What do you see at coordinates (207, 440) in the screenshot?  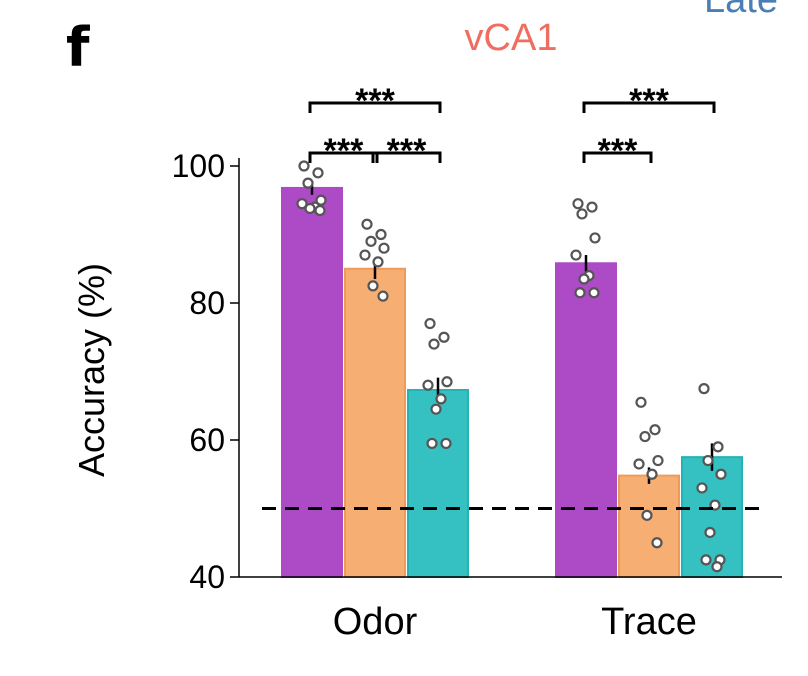 I see `y-tick-label: 60` at bounding box center [207, 440].